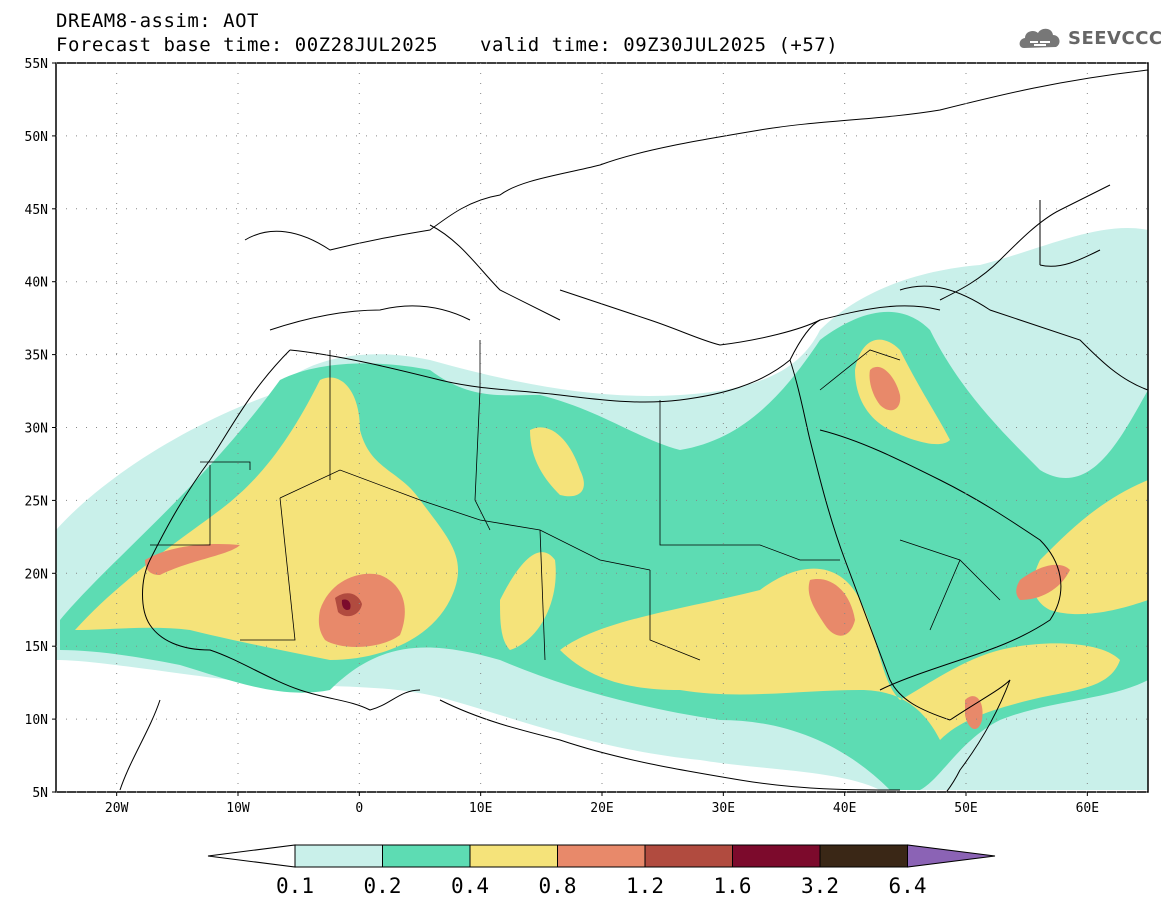  I want to click on lat-label: 5N, so click(40, 793).